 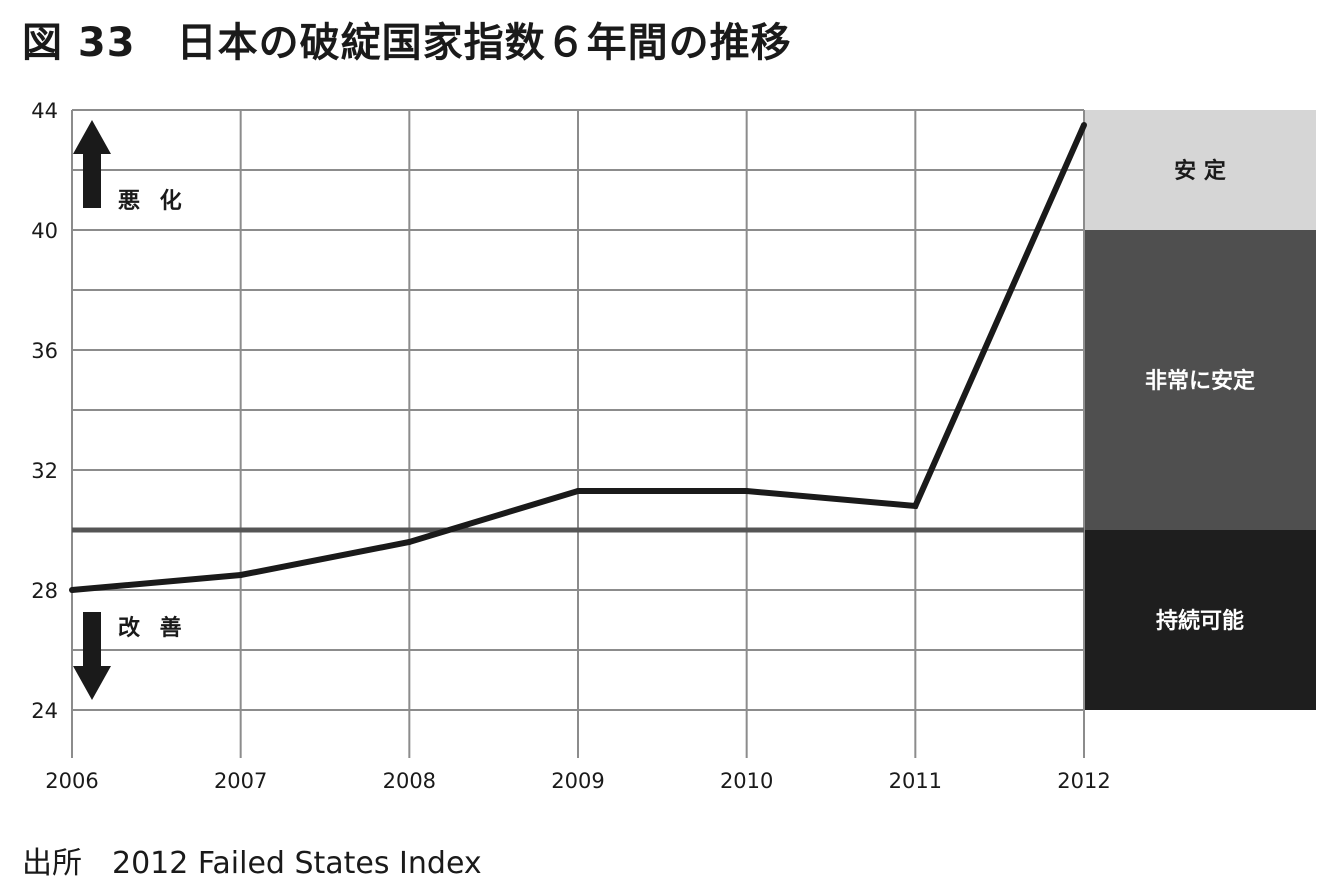 I want to click on x-tick-label: 2009, so click(x=577, y=781).